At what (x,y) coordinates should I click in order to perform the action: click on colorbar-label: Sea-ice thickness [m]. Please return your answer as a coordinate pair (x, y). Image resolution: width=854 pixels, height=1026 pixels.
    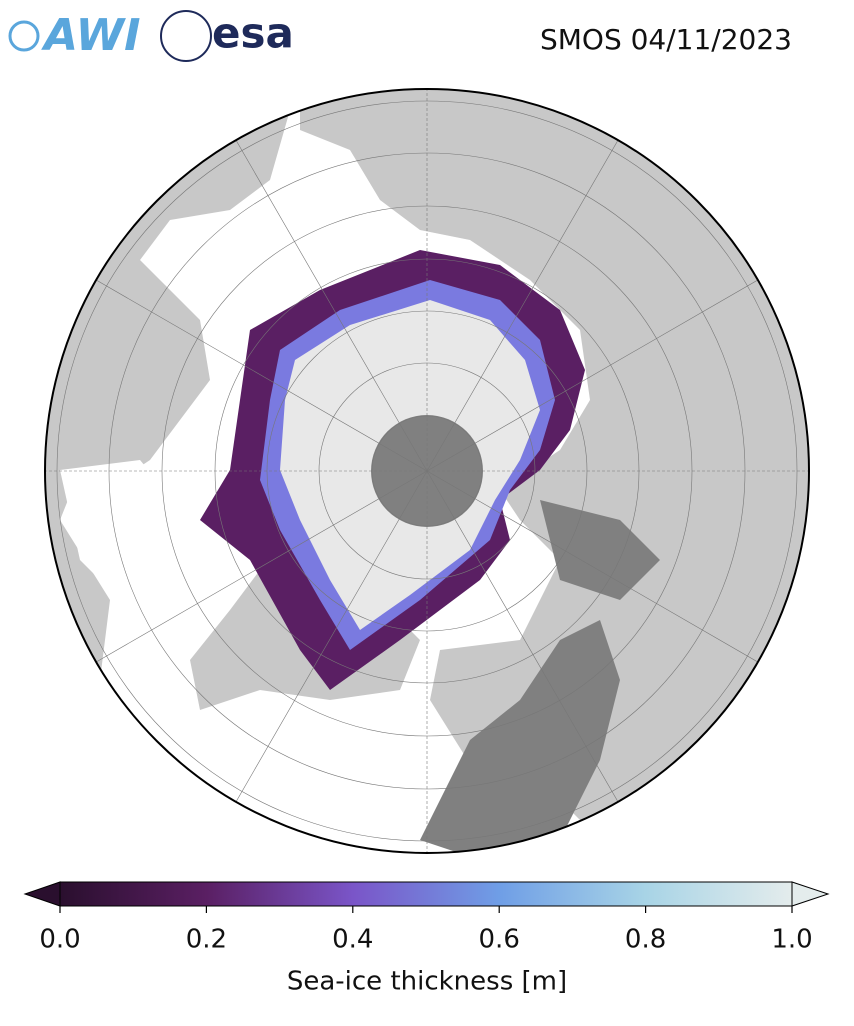
    Looking at the image, I should click on (427, 982).